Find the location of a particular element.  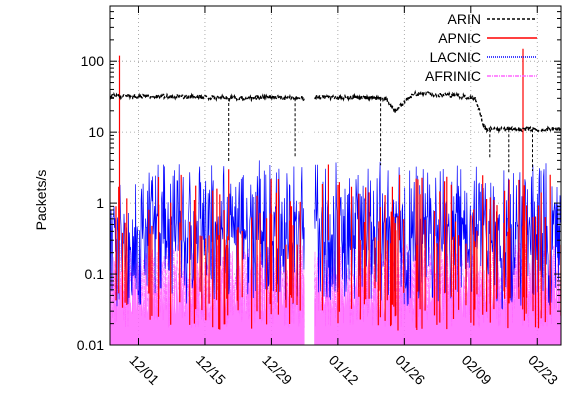

data-gap is located at coordinates (309, 176).